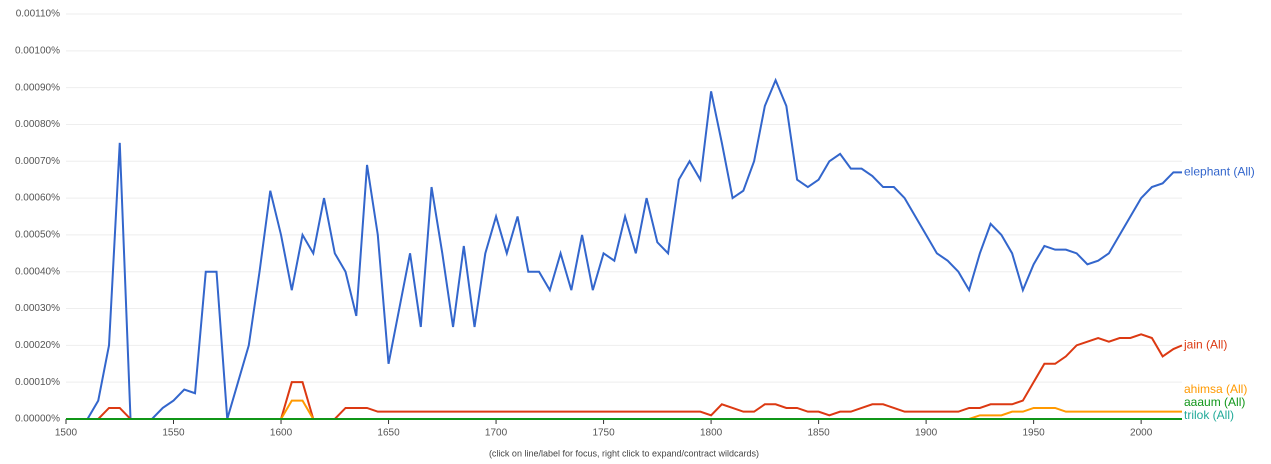  I want to click on x-tick-label: 1700, so click(496, 433).